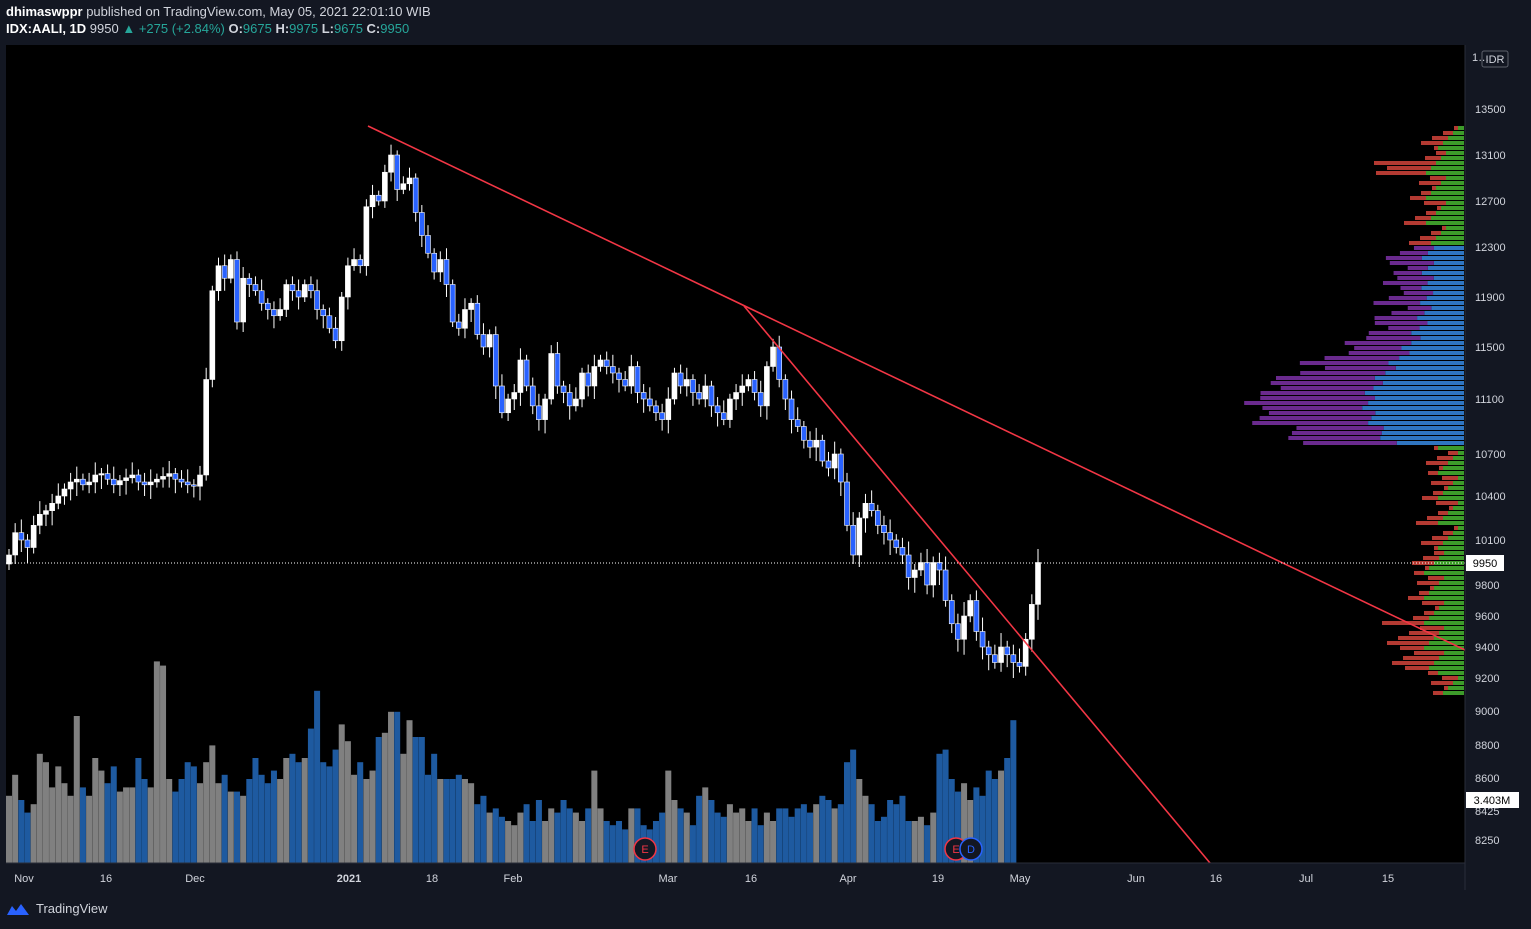 Image resolution: width=1531 pixels, height=929 pixels. What do you see at coordinates (645, 849) in the screenshot?
I see `earnings-marker-1: E` at bounding box center [645, 849].